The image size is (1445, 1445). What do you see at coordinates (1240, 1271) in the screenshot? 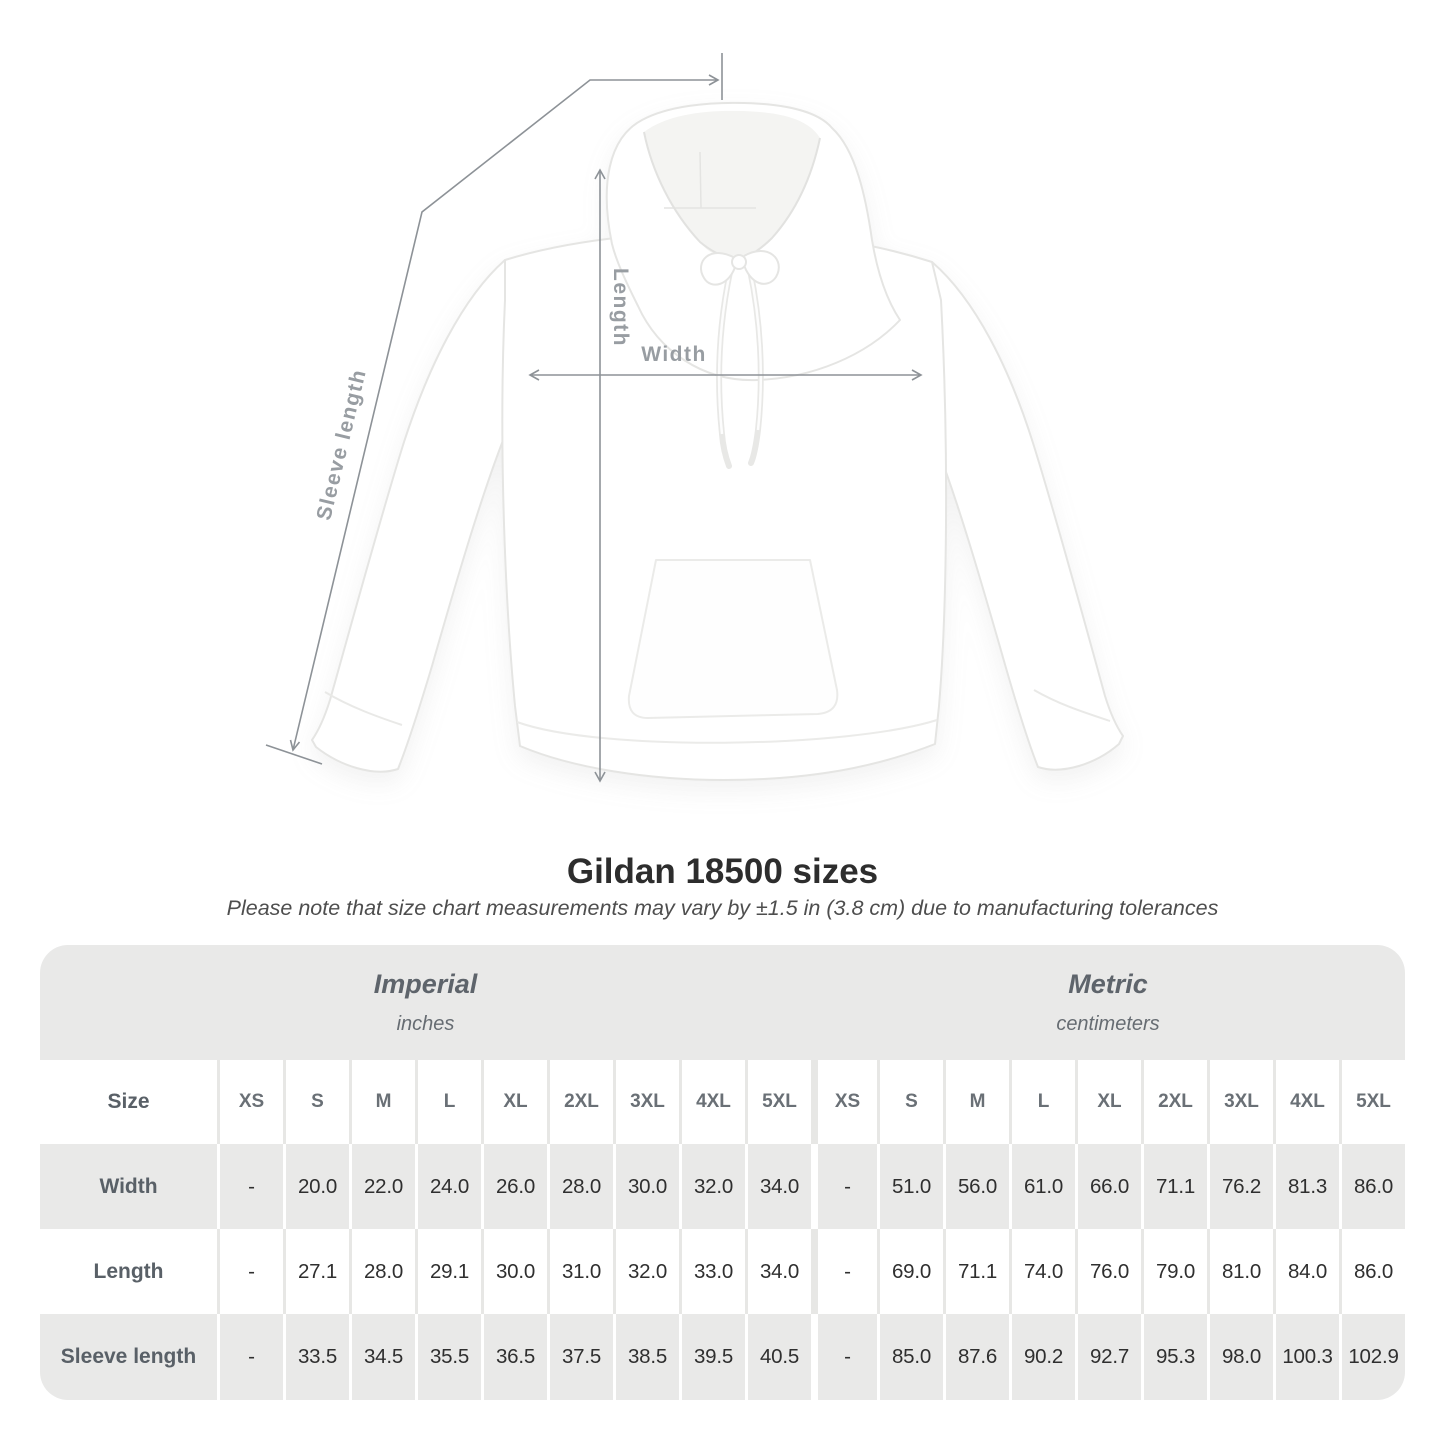
I see `value-cell: 81.0` at bounding box center [1240, 1271].